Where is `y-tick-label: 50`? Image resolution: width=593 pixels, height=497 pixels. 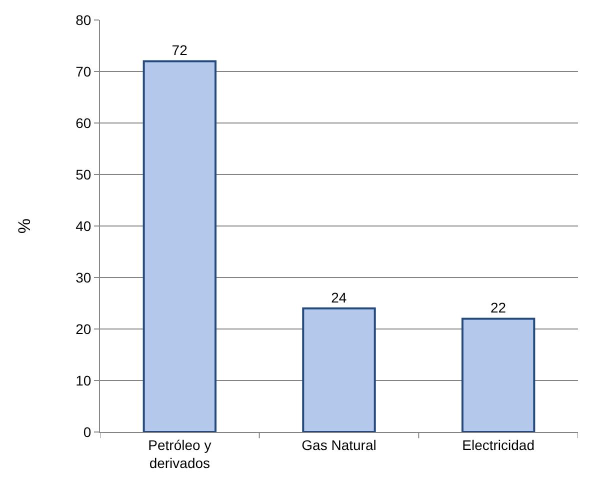
y-tick-label: 50 is located at coordinates (84, 174).